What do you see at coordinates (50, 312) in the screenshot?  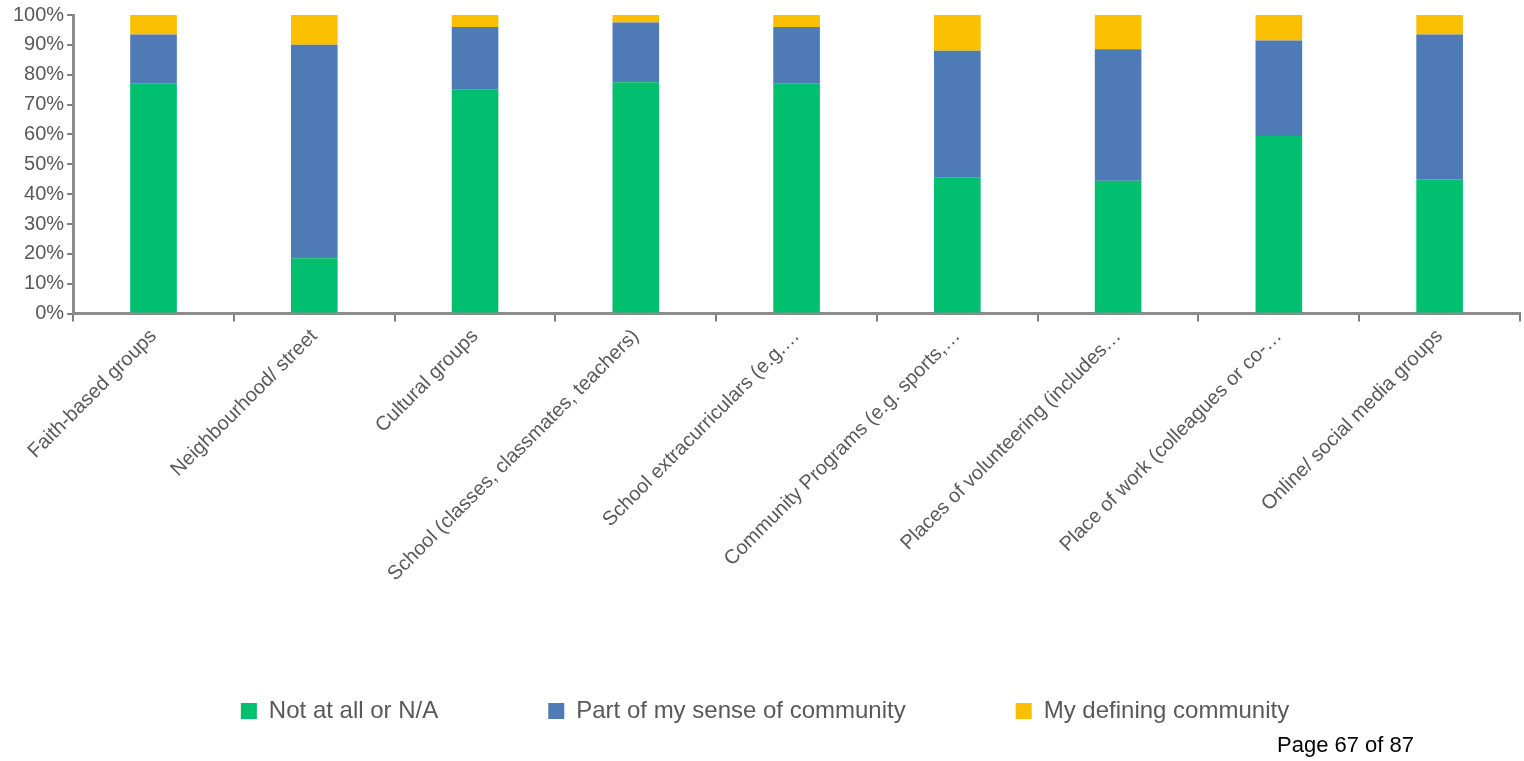 I see `y-tick-label: 0%` at bounding box center [50, 312].